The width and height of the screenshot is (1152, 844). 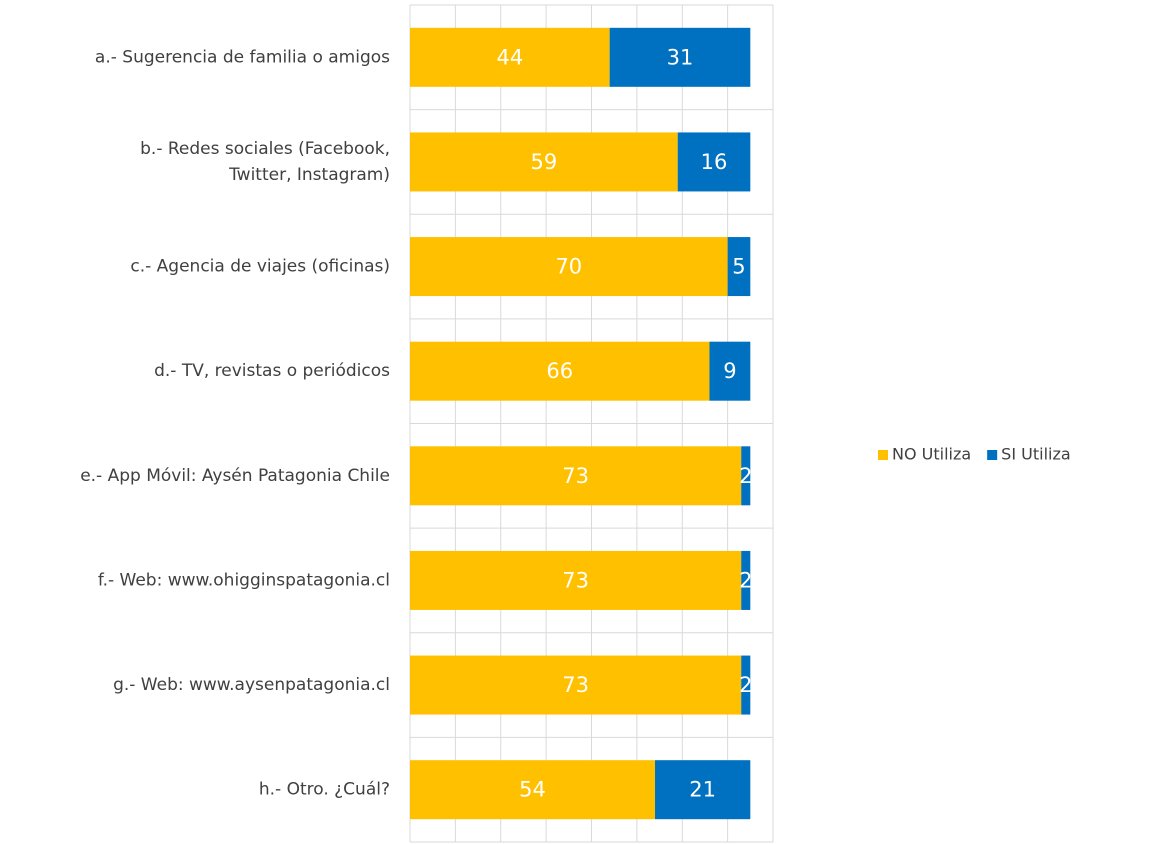 I want to click on legend-label: NO Utiliza, so click(x=931, y=454).